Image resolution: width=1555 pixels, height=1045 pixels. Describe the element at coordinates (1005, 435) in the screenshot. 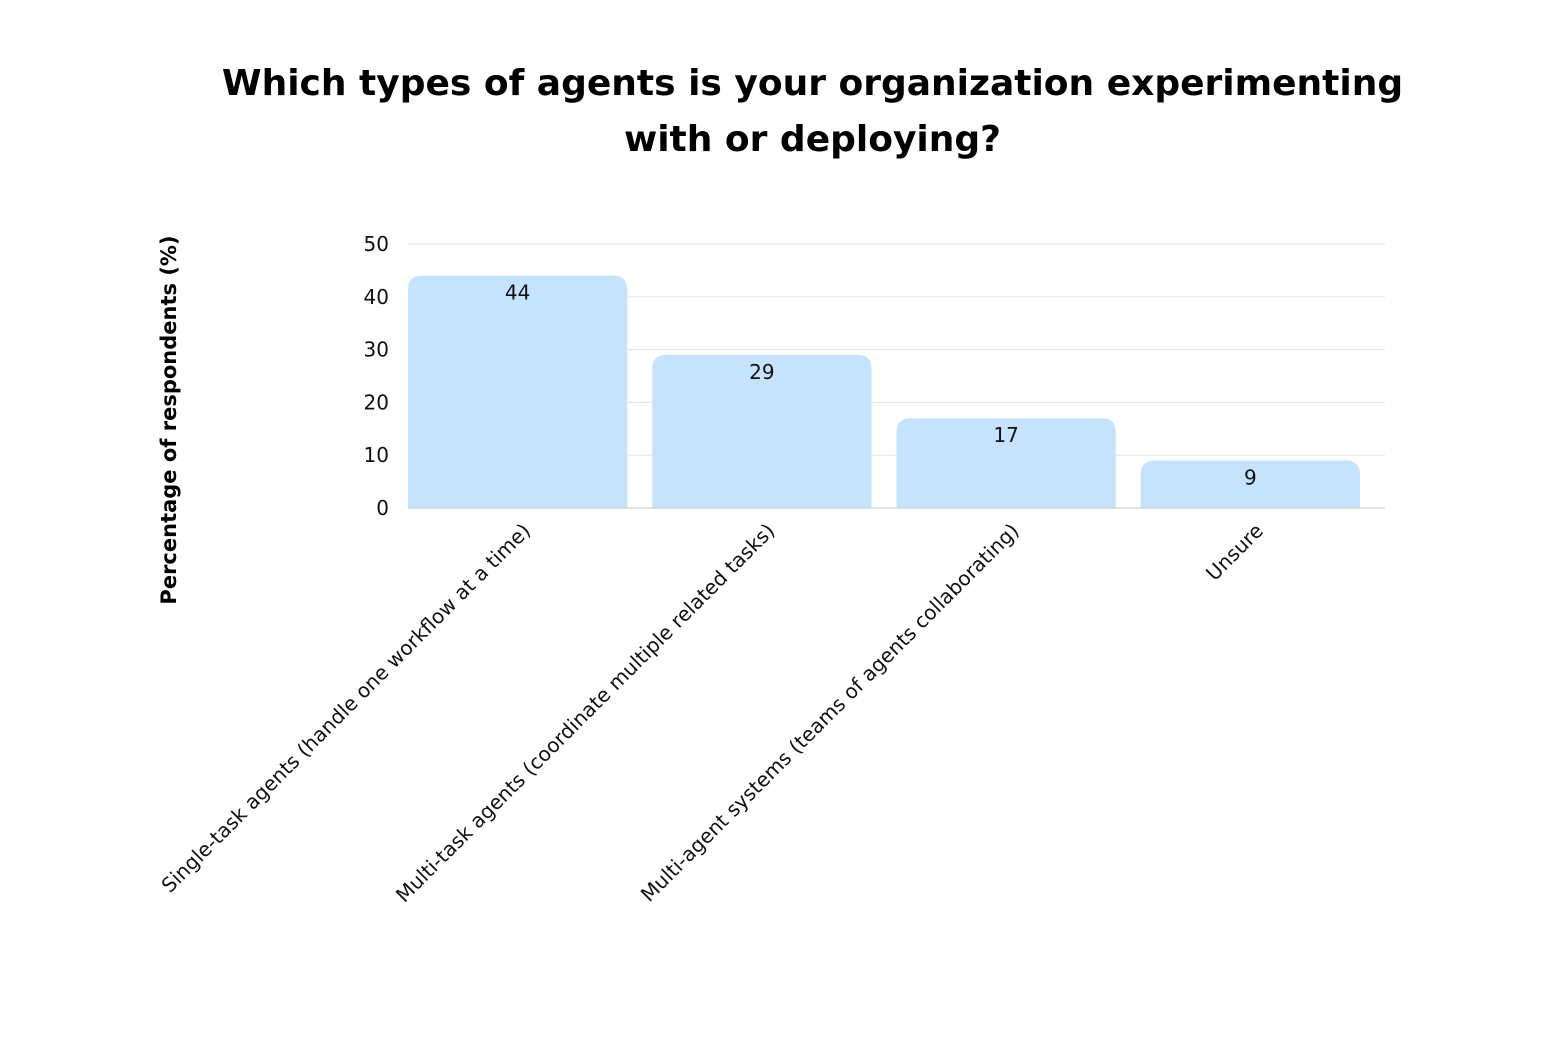

I see `data-label: 17` at that location.